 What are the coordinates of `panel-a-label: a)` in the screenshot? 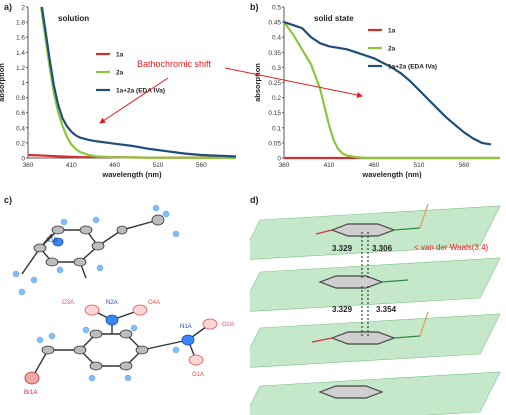 It's located at (8, 7).